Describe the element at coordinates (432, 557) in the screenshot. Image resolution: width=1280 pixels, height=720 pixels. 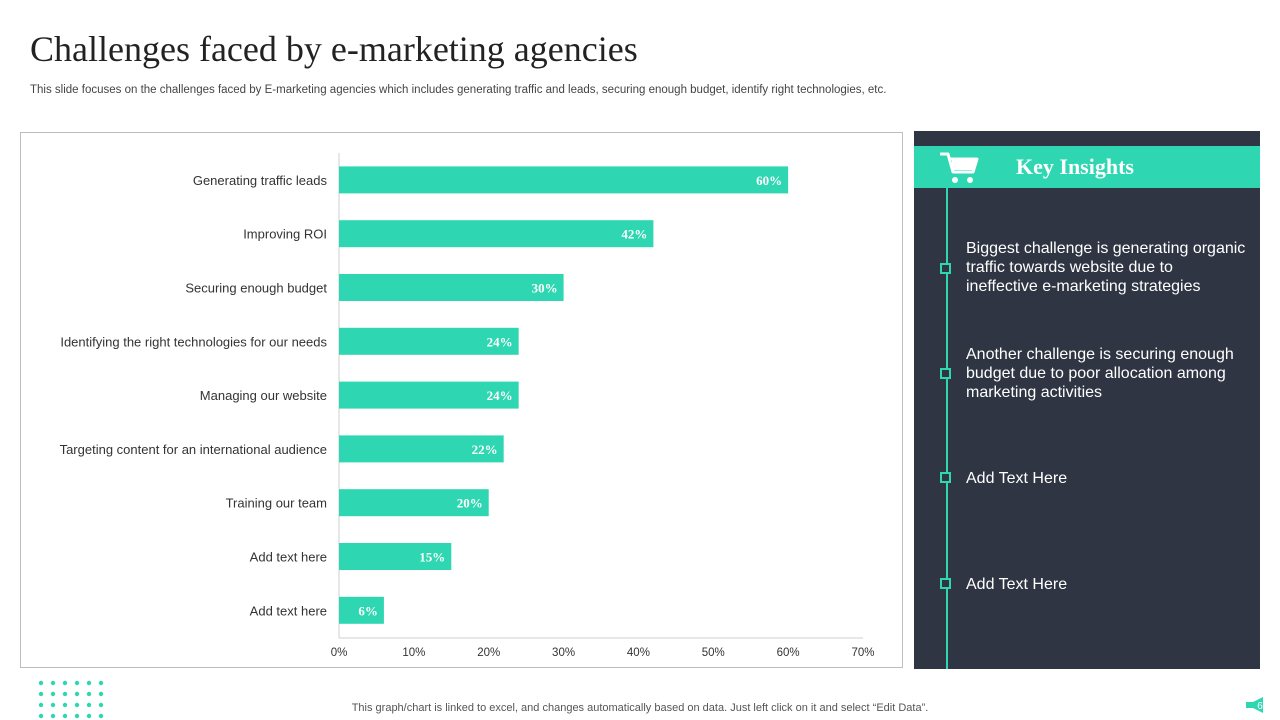
I see `data-label: 15%` at that location.